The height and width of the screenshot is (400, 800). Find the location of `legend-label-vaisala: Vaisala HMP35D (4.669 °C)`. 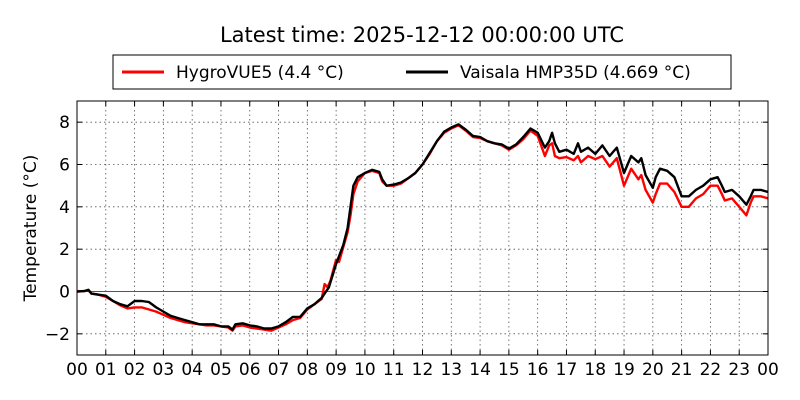

legend-label-vaisala: Vaisala HMP35D (4.669 °C) is located at coordinates (575, 73).